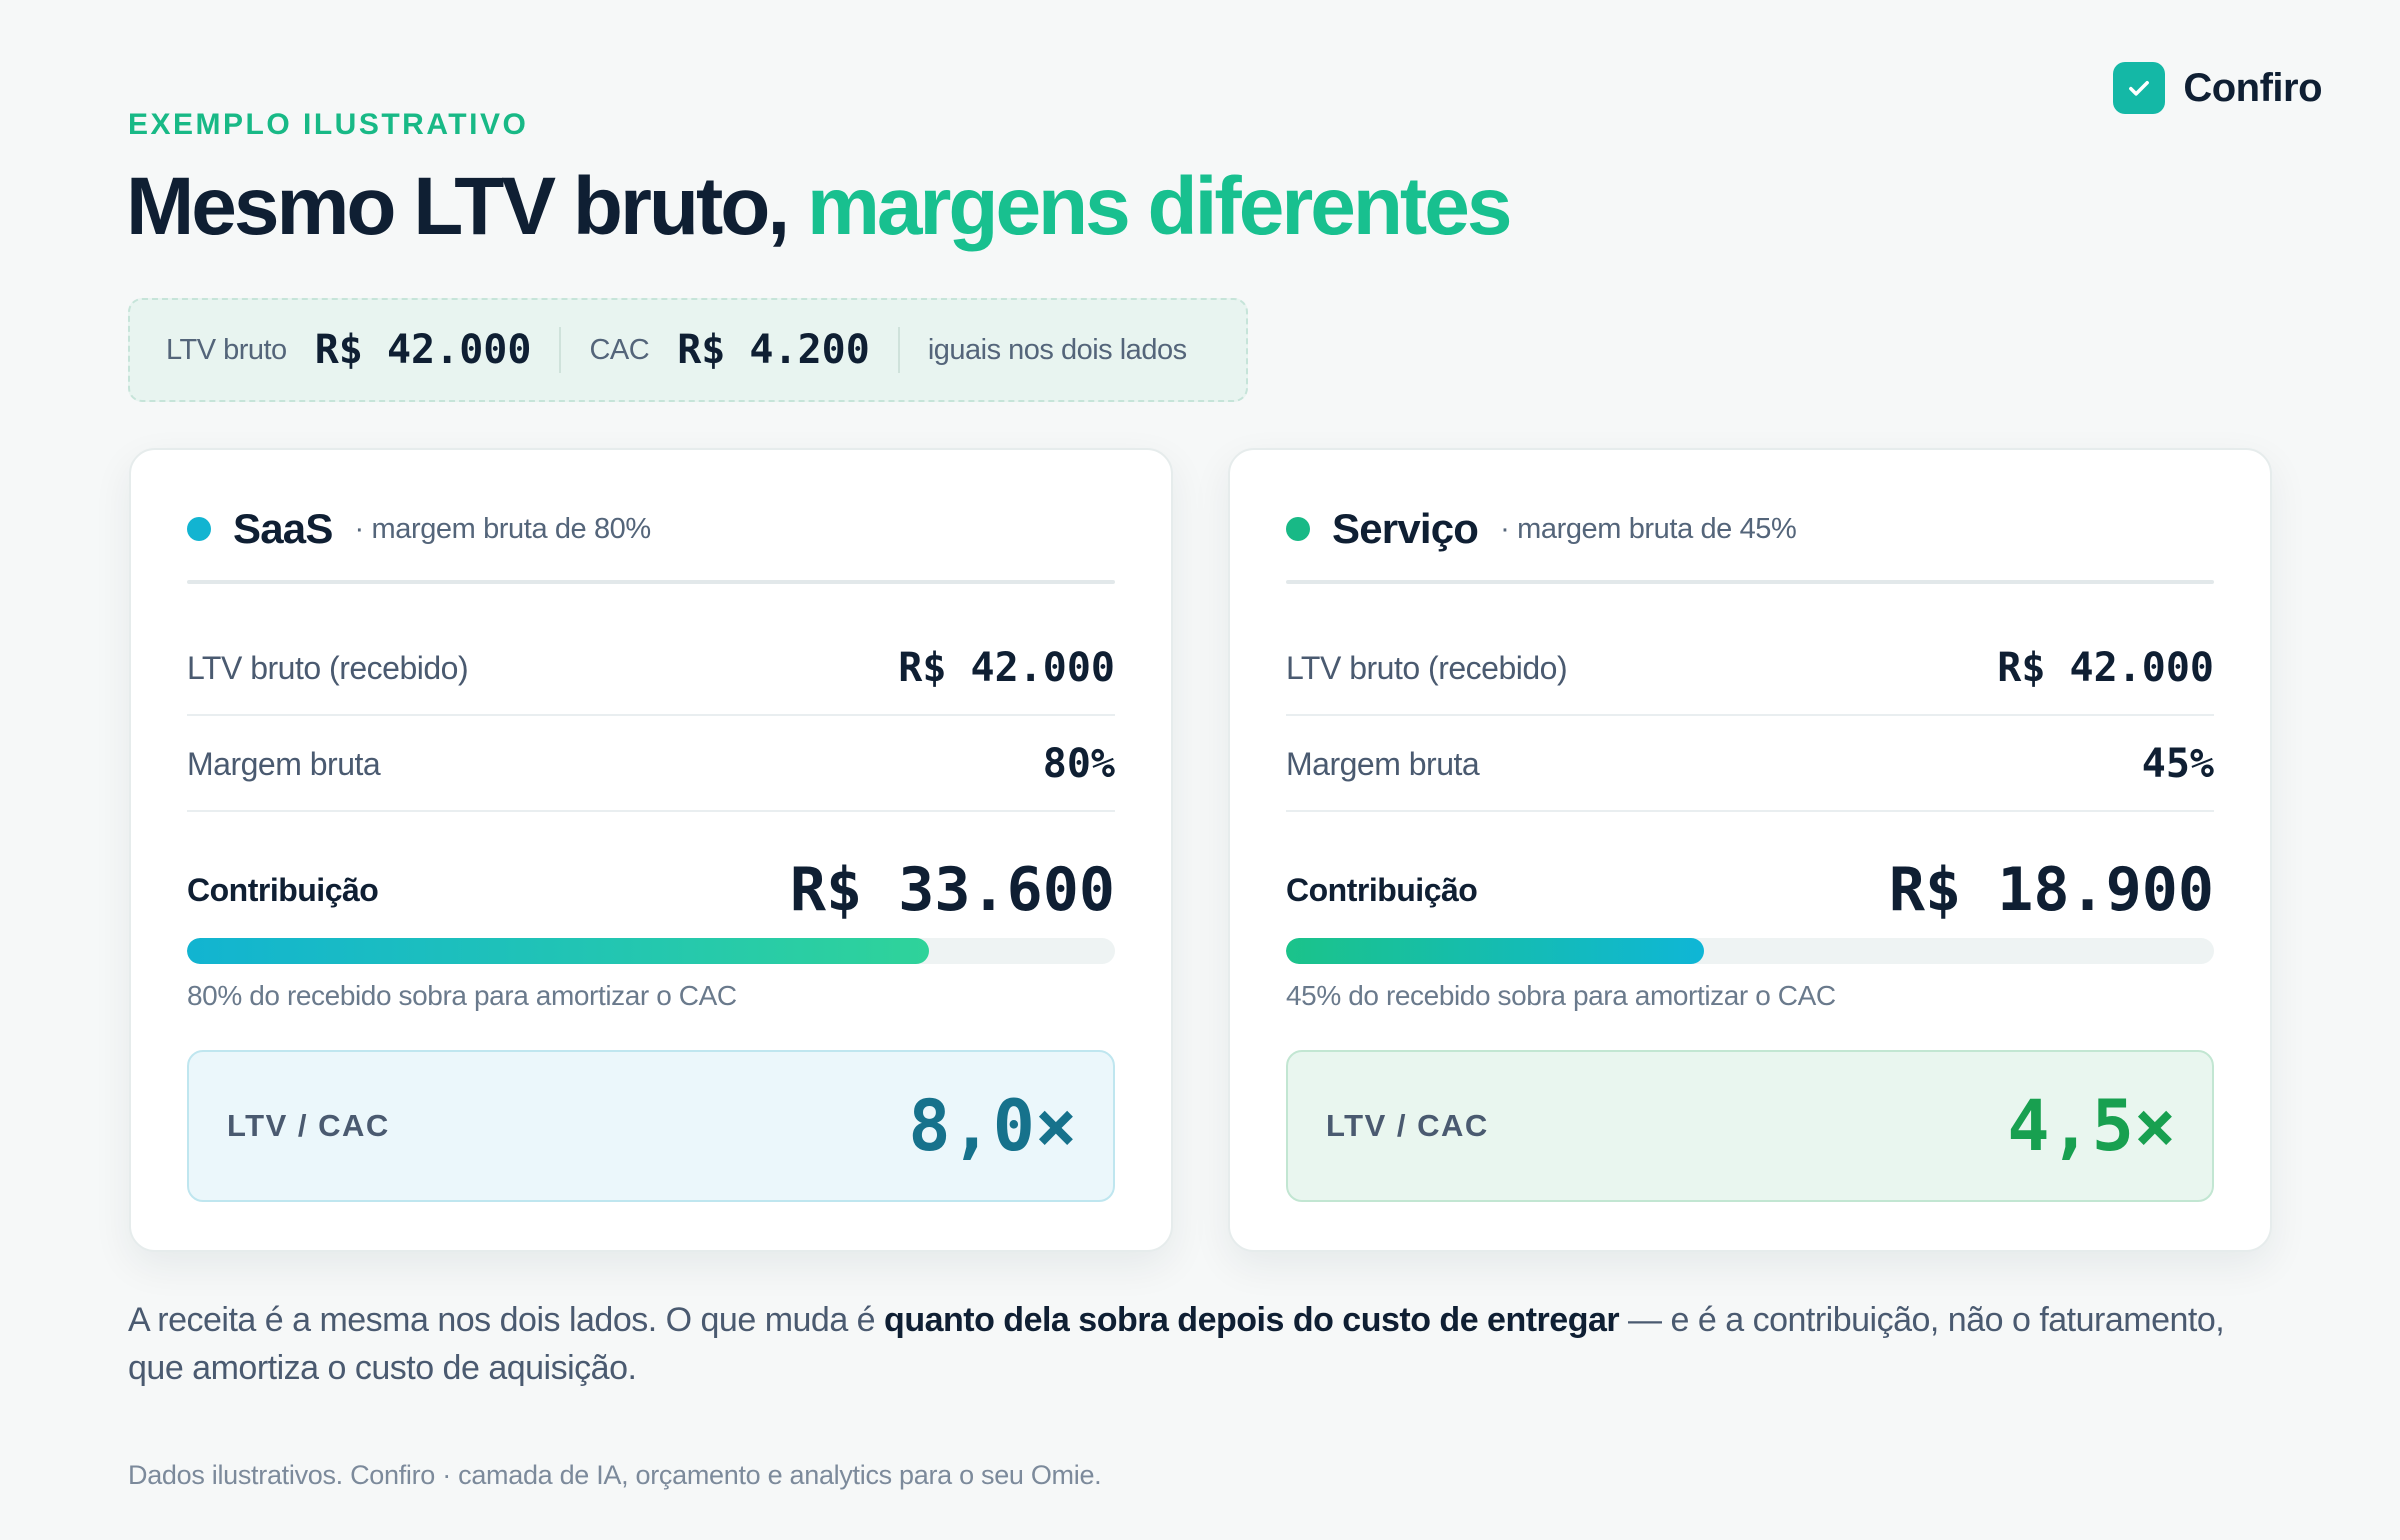 The height and width of the screenshot is (1540, 2400). Describe the element at coordinates (1405, 528) in the screenshot. I see `card-title: Serviço` at that location.